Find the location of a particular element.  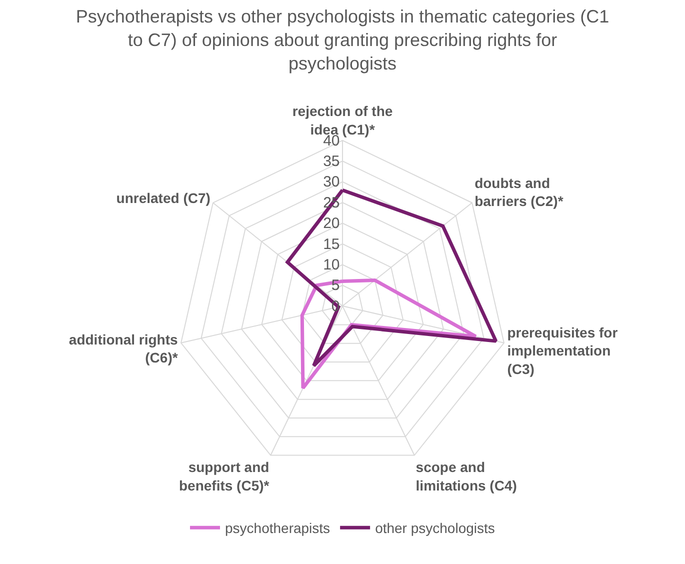

legend-label: psychotherapists is located at coordinates (277, 528).